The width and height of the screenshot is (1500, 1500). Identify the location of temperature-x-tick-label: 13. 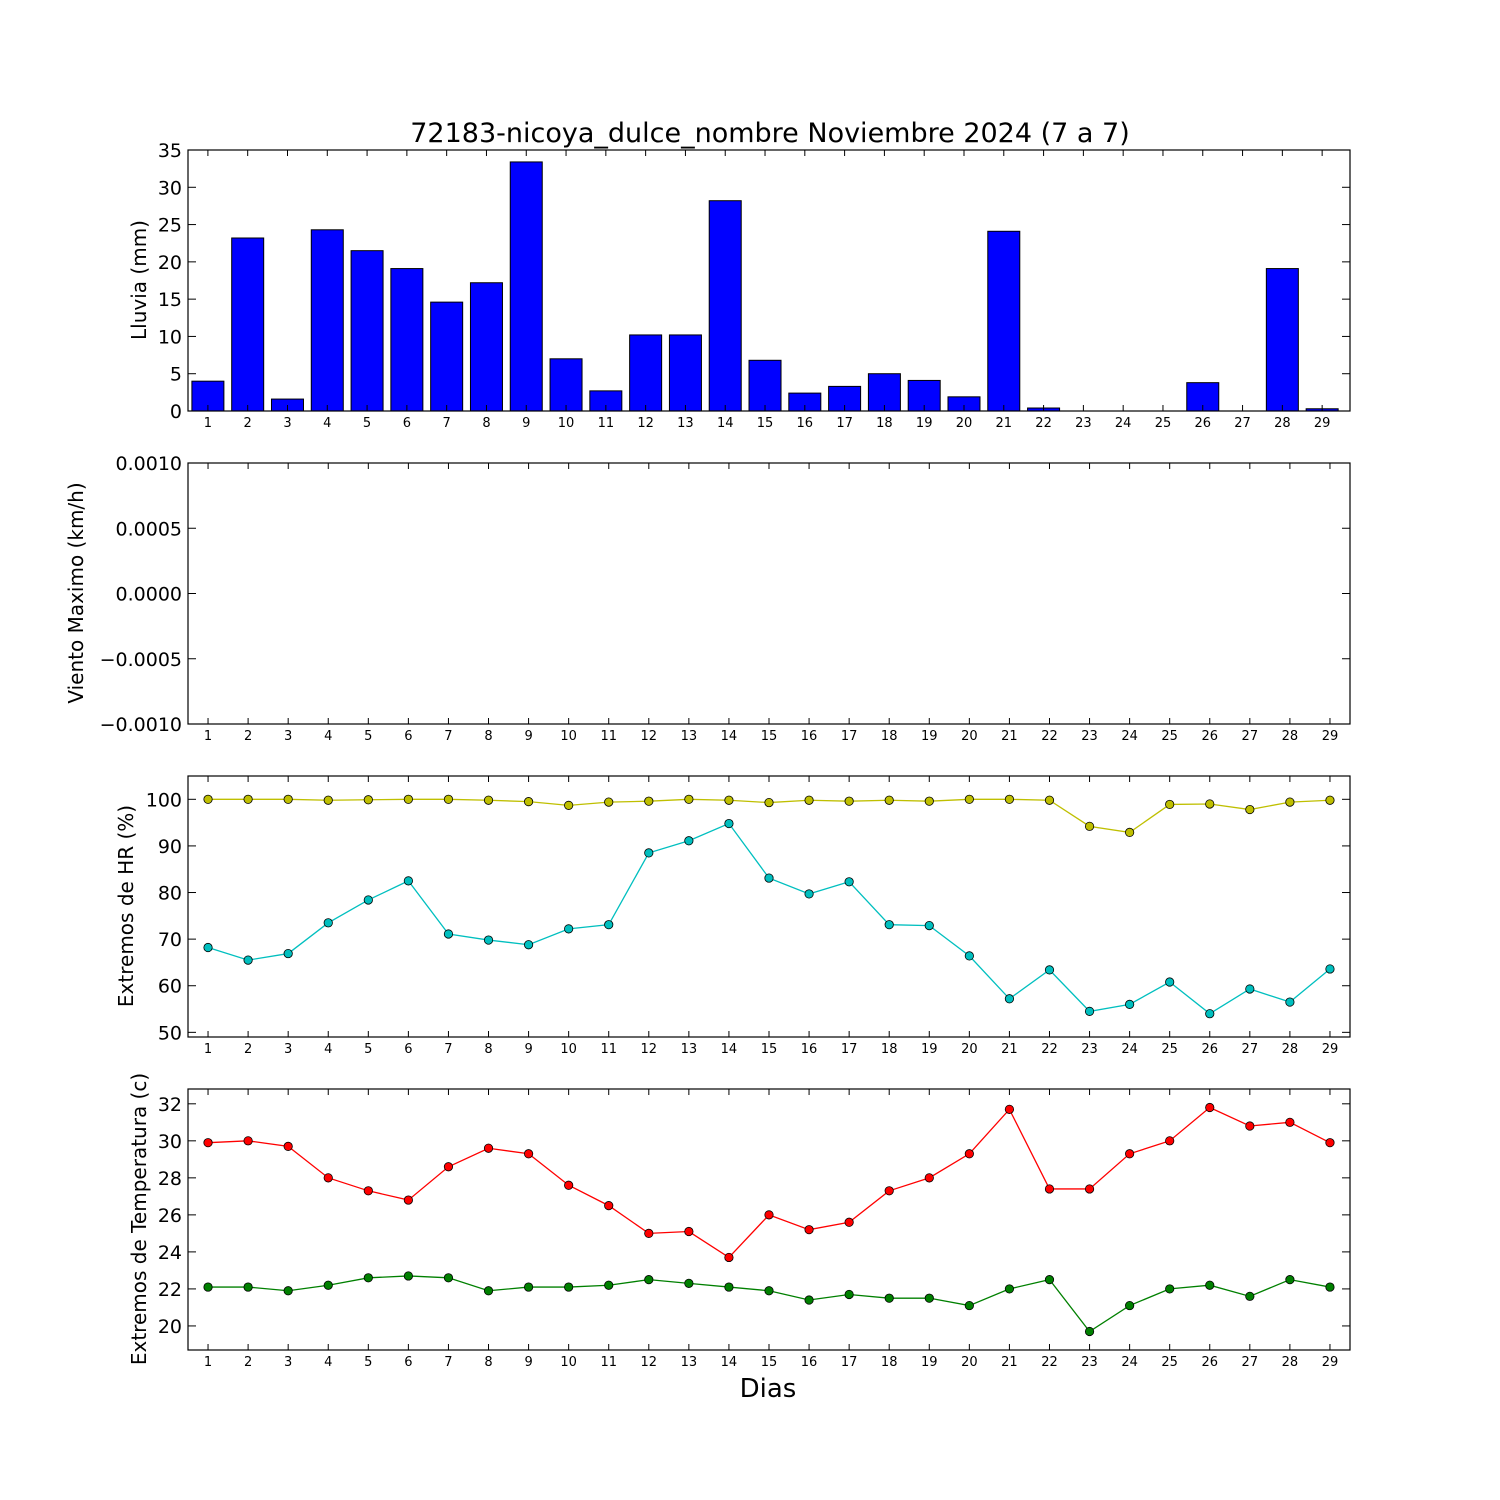
(689, 1362).